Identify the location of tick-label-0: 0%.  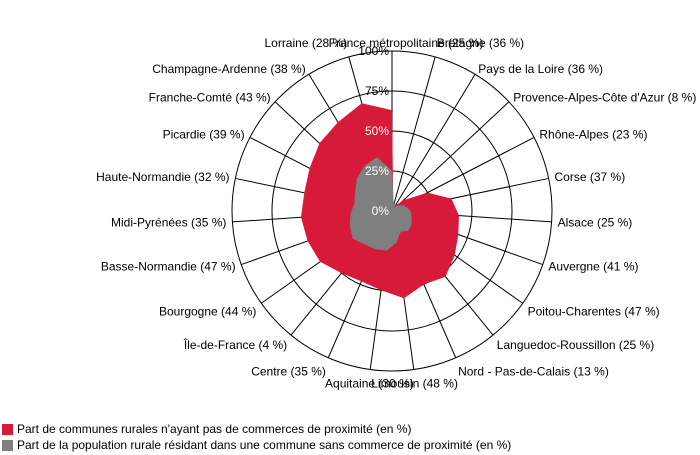
(381, 211).